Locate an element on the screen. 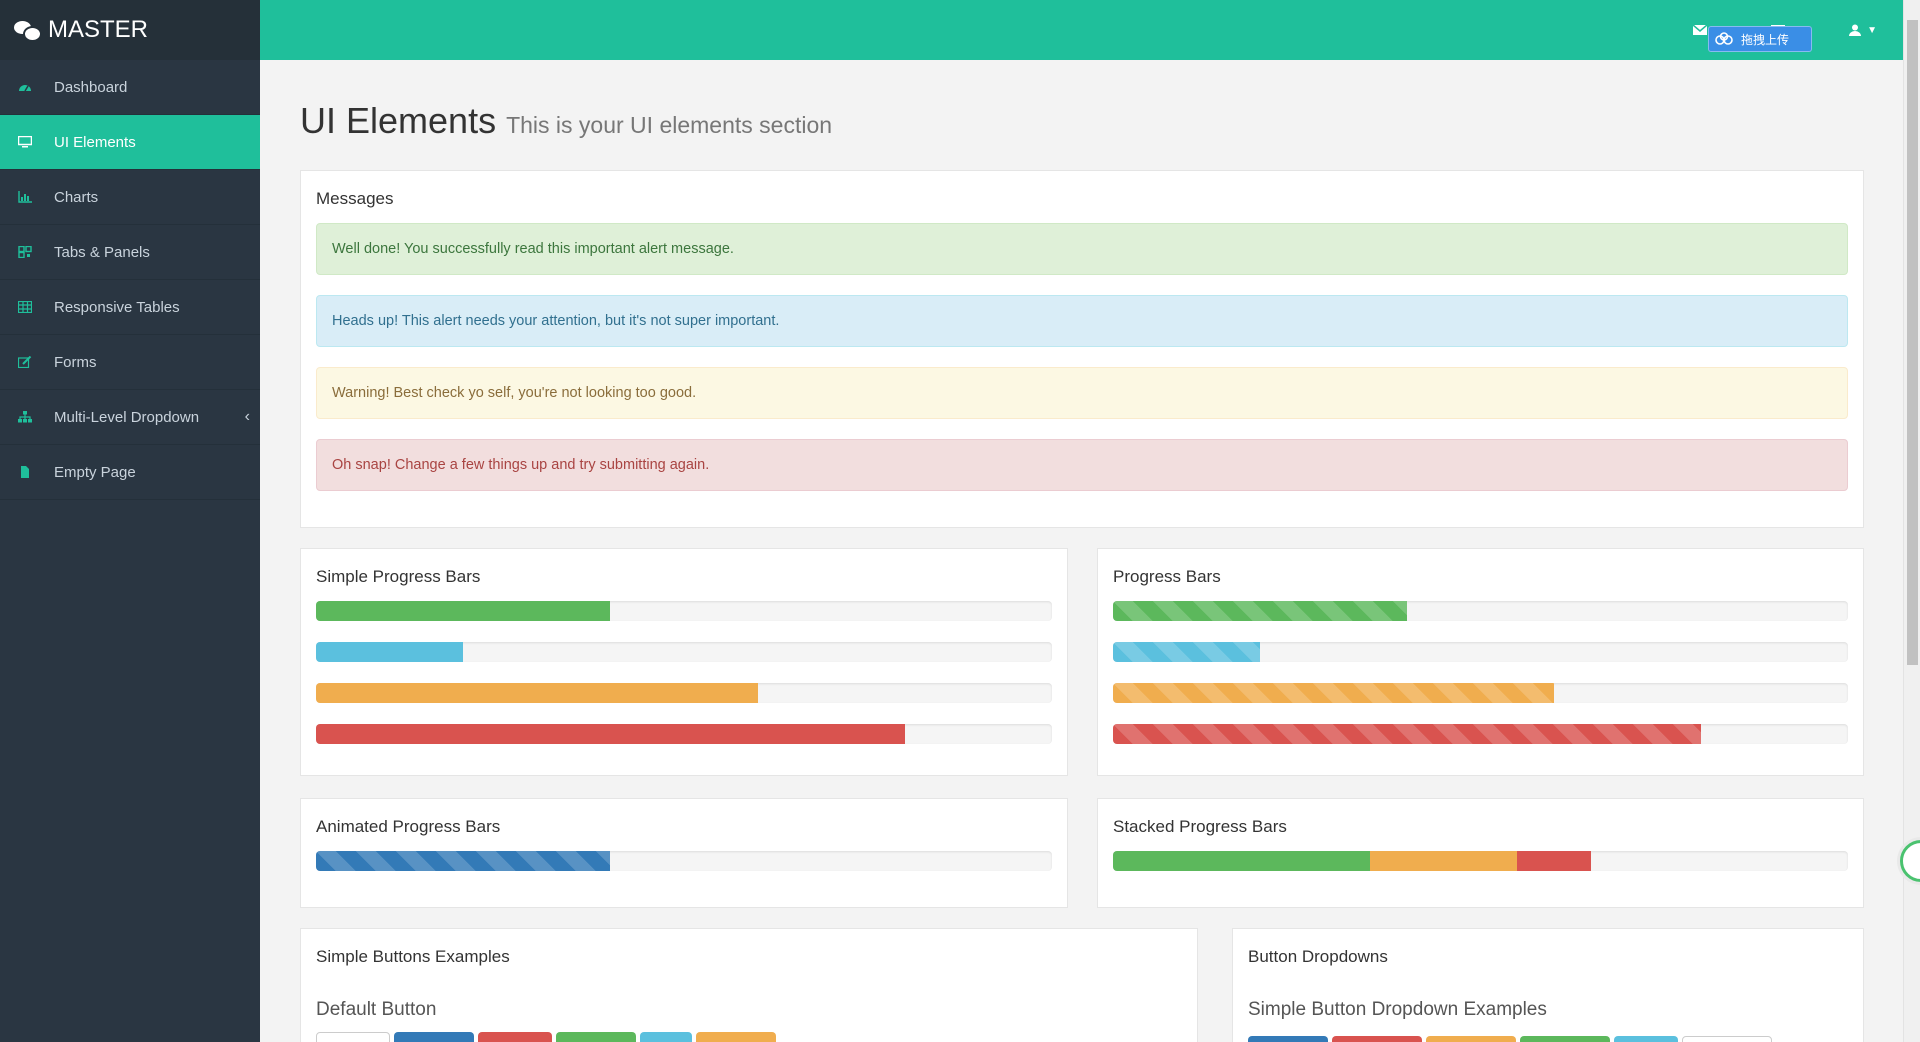 The height and width of the screenshot is (1042, 1920). qrcode-icon is located at coordinates (25, 252).